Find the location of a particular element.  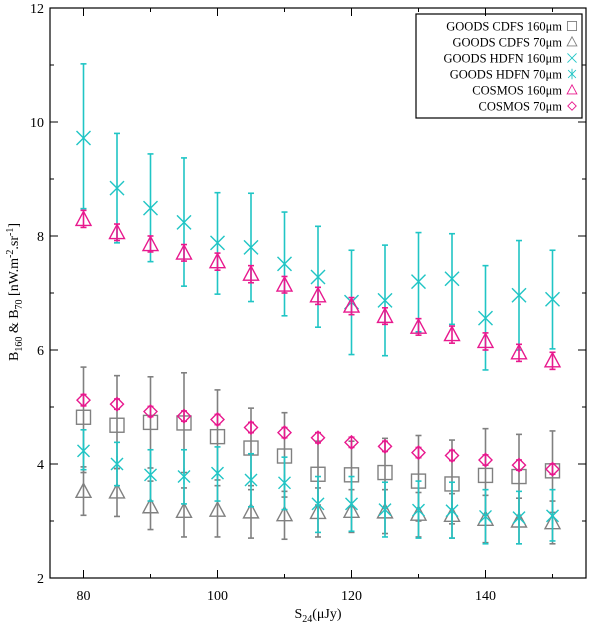

x-tick-label: 120 is located at coordinates (351, 596).